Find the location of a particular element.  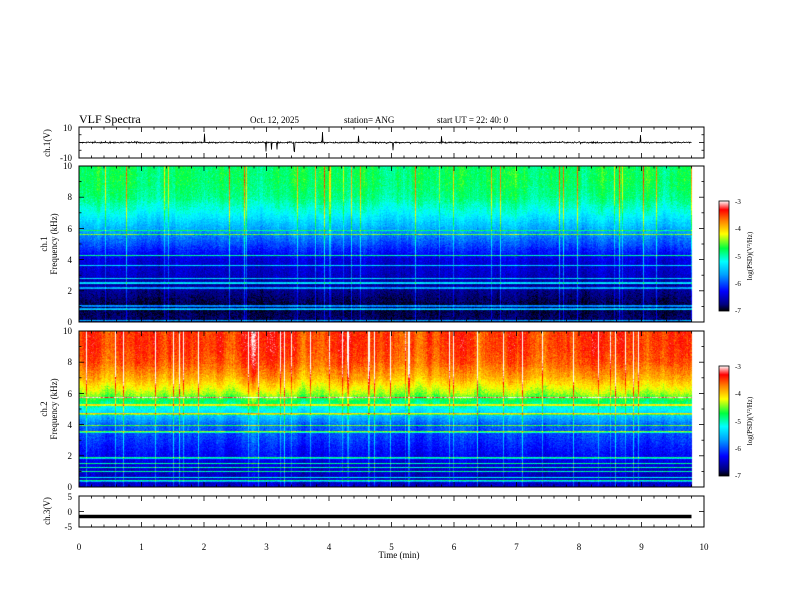

ch1-ytick-bottom: -10 is located at coordinates (66, 158).